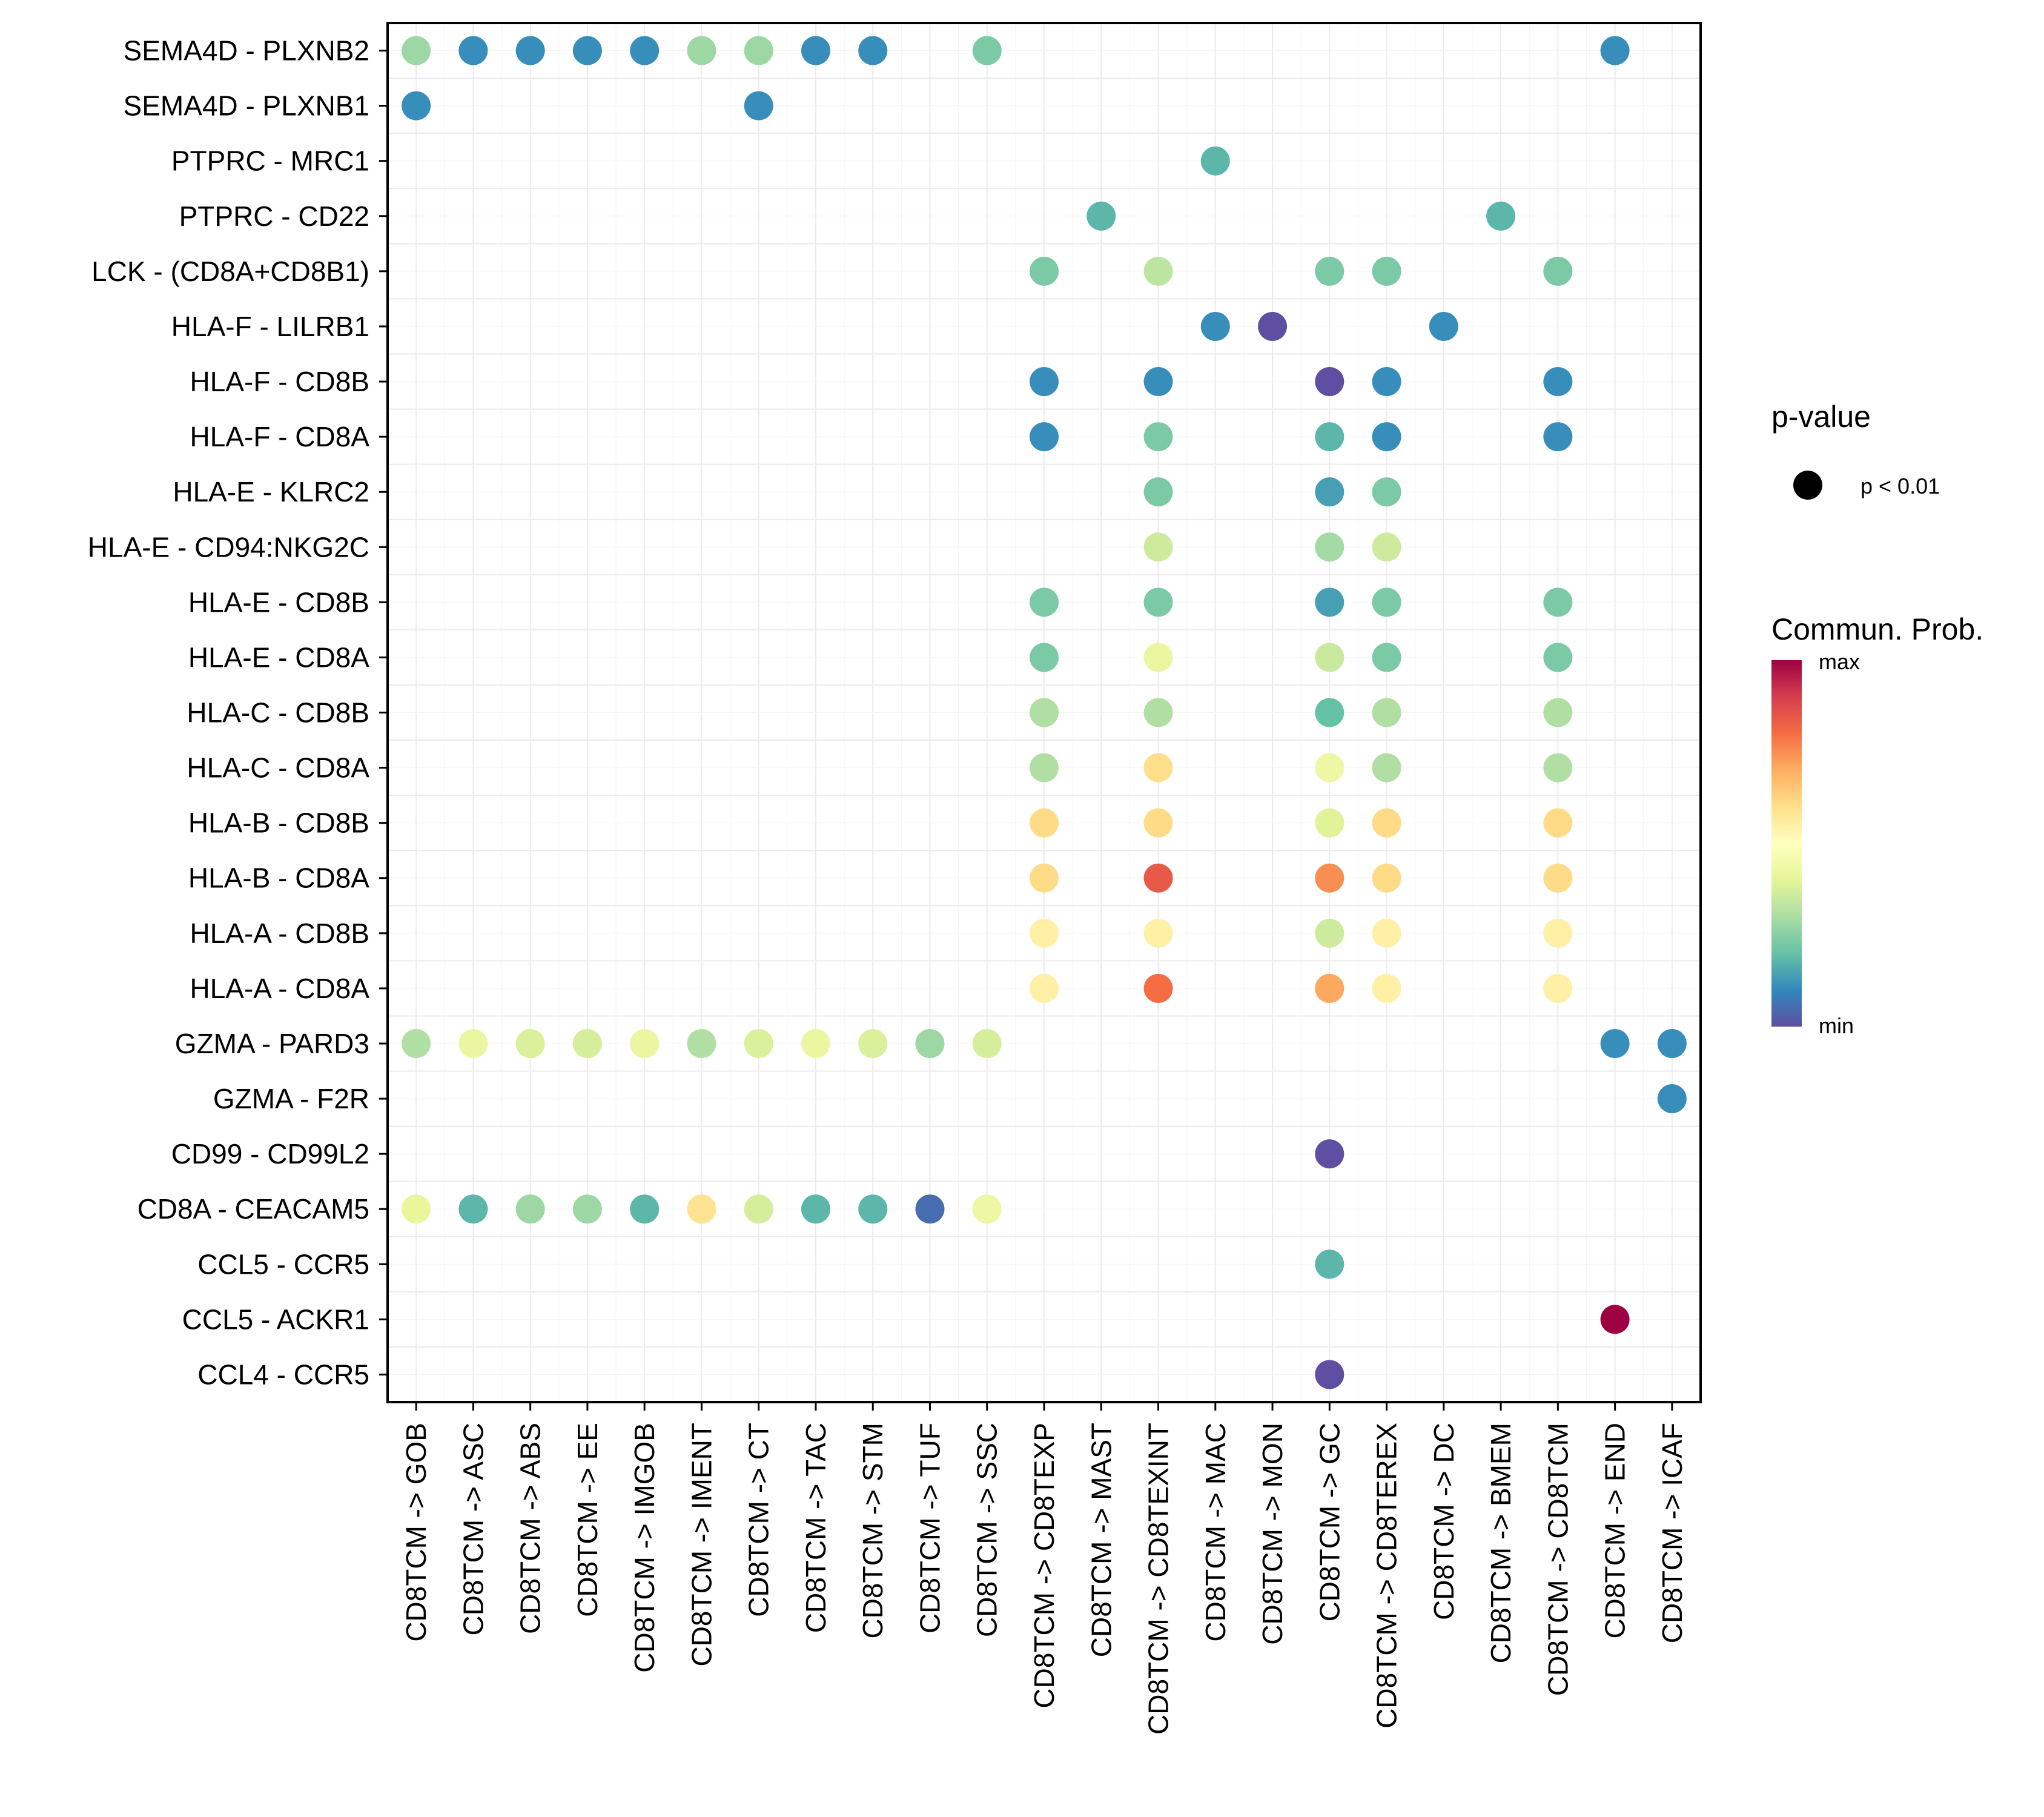 The image size is (2044, 1817). Describe the element at coordinates (271, 492) in the screenshot. I see `y-tick-label: HLA-E - KLRC2` at that location.